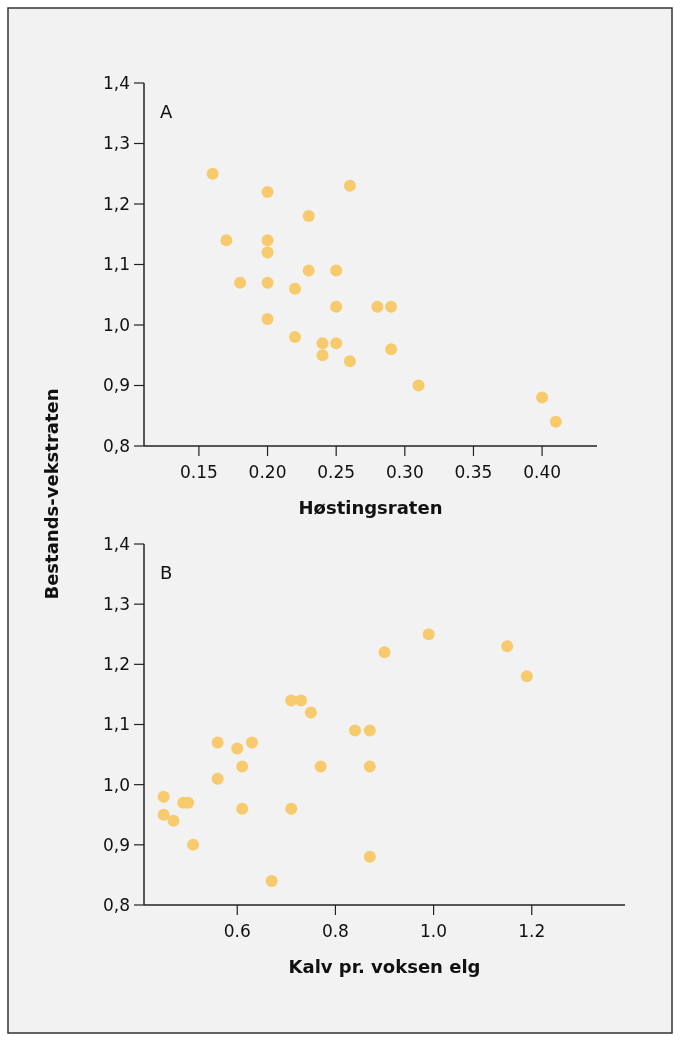 The width and height of the screenshot is (681, 1041). I want to click on annotation: B, so click(166, 572).